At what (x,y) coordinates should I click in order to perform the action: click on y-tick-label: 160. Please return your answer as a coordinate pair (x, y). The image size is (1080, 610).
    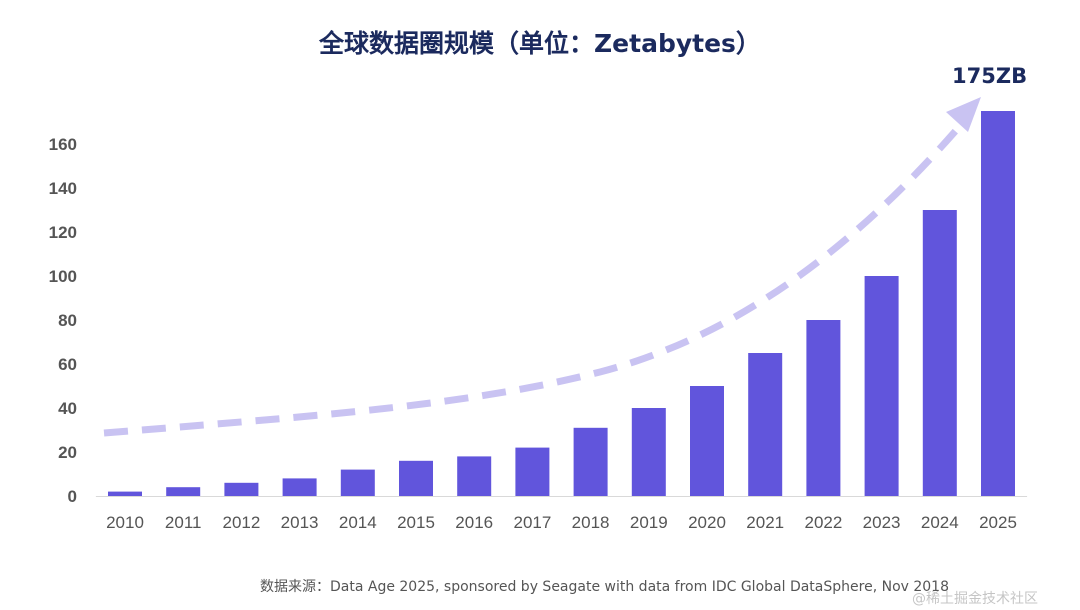
    Looking at the image, I should click on (63, 144).